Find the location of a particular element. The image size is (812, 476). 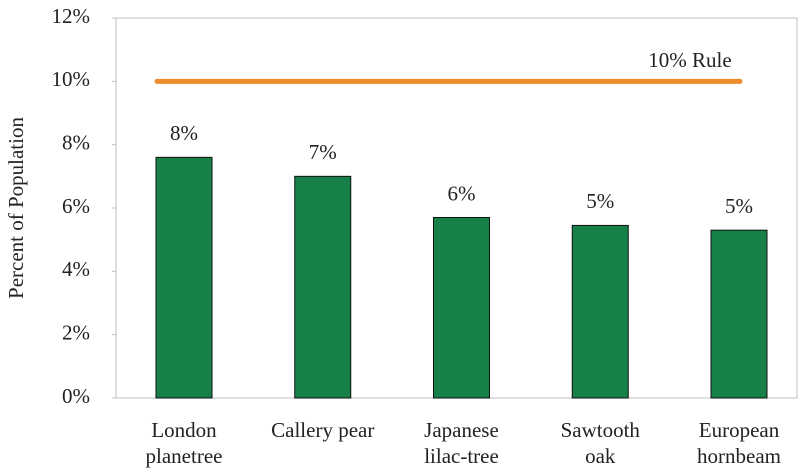

x-tick-label: Sawtooth oak is located at coordinates (601, 443).